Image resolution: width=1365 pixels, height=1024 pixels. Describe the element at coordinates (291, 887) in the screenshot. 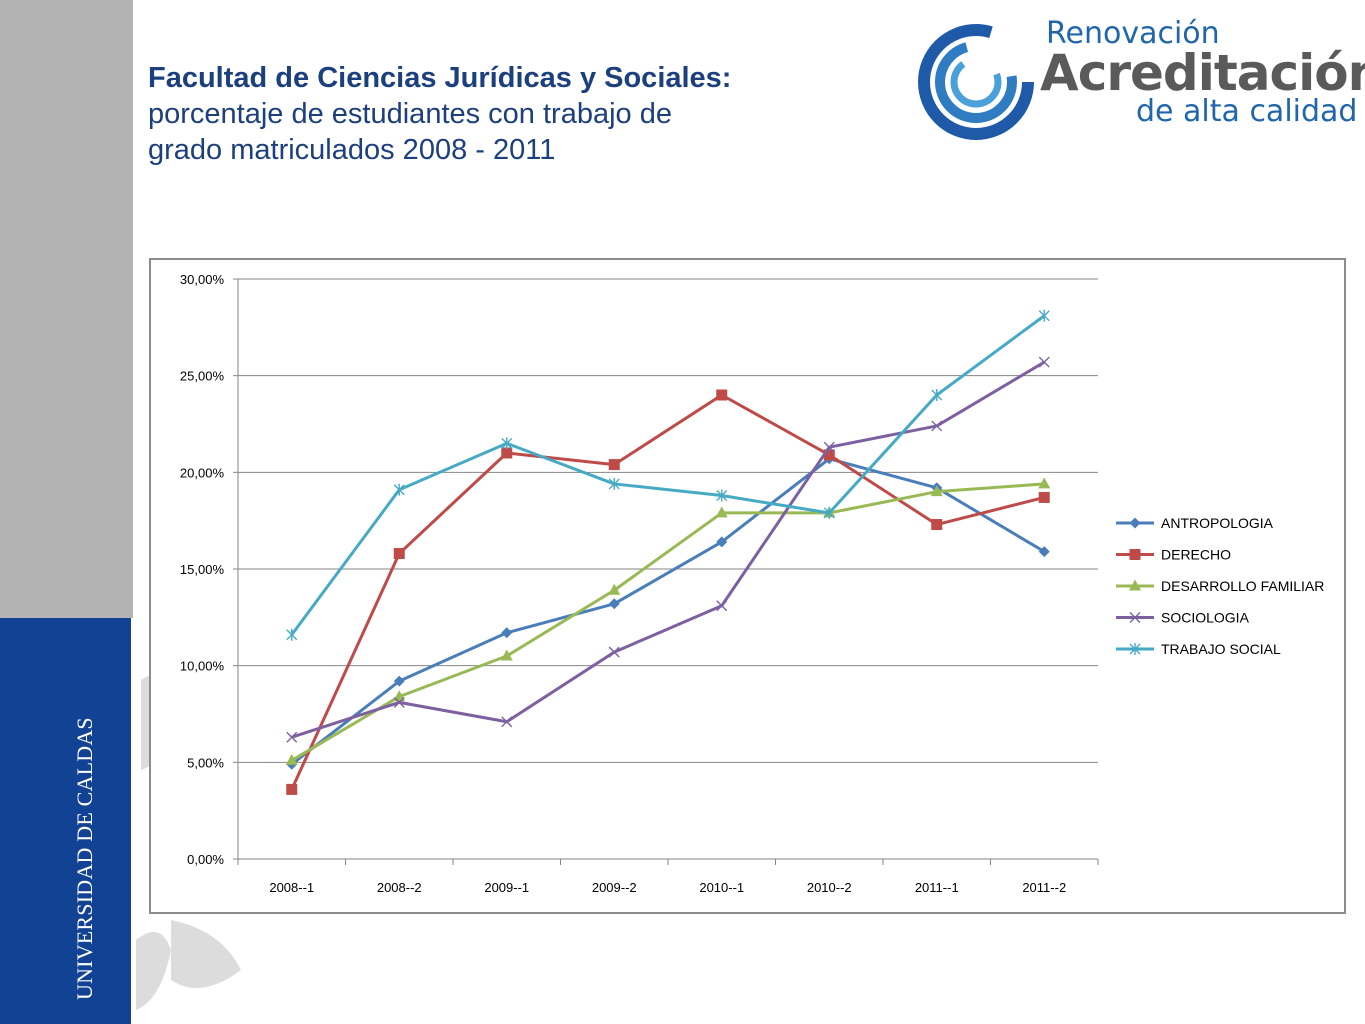

I see `x-tick-label: 2008--1` at that location.